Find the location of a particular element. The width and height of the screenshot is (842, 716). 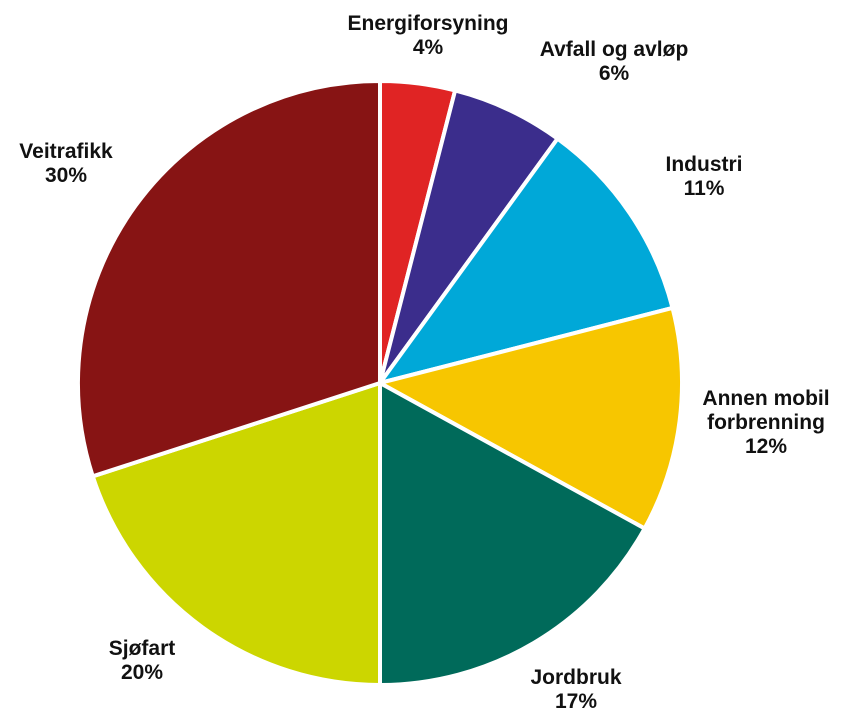

slice-value-label: 30% is located at coordinates (66, 175).